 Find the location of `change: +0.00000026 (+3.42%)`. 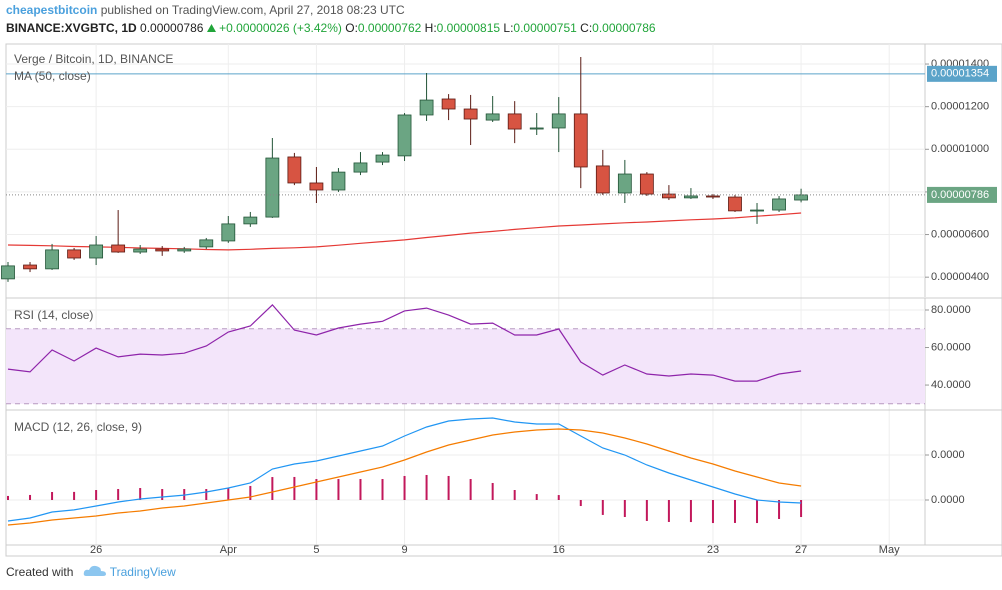

change: +0.00000026 (+3.42%) is located at coordinates (280, 28).